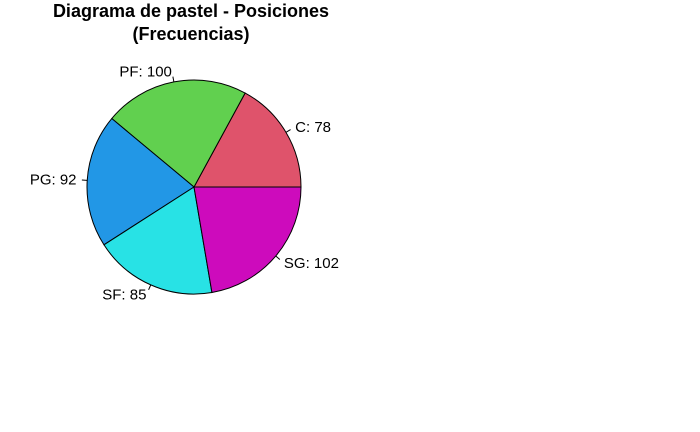 Image resolution: width=700 pixels, height=432 pixels. I want to click on pie-slice-pg, so click(140, 181).